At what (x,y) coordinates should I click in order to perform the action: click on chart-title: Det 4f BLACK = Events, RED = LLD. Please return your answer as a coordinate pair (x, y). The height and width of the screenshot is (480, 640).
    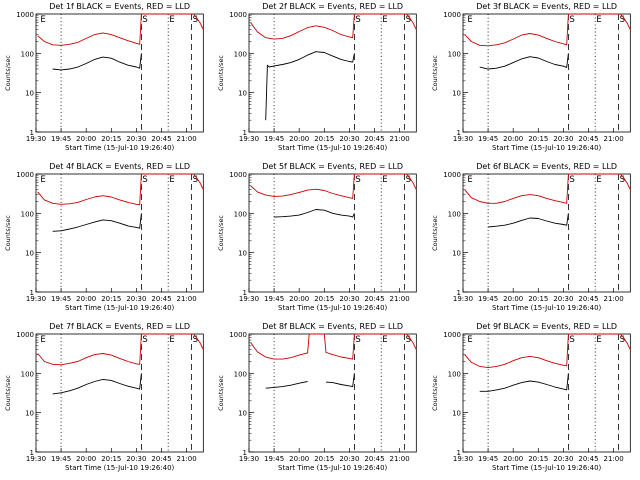
    Looking at the image, I should click on (119, 166).